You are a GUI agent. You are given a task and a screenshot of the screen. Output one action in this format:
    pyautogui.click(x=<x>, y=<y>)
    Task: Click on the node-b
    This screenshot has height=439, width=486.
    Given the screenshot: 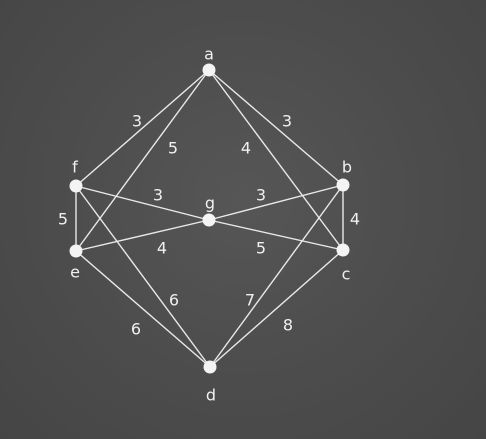 What is the action you would take?
    pyautogui.click(x=343, y=185)
    